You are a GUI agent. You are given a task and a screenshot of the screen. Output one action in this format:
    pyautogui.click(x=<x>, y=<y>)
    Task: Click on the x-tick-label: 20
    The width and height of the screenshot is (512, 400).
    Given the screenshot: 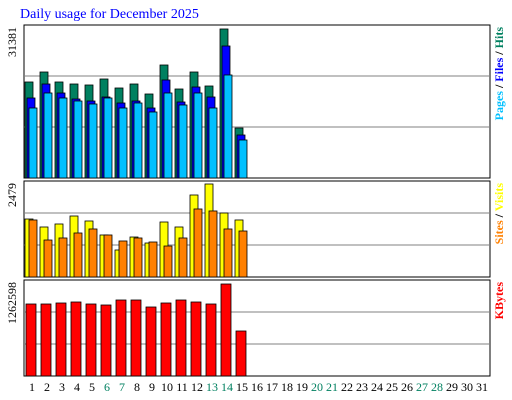 What is the action you would take?
    pyautogui.click(x=317, y=387)
    